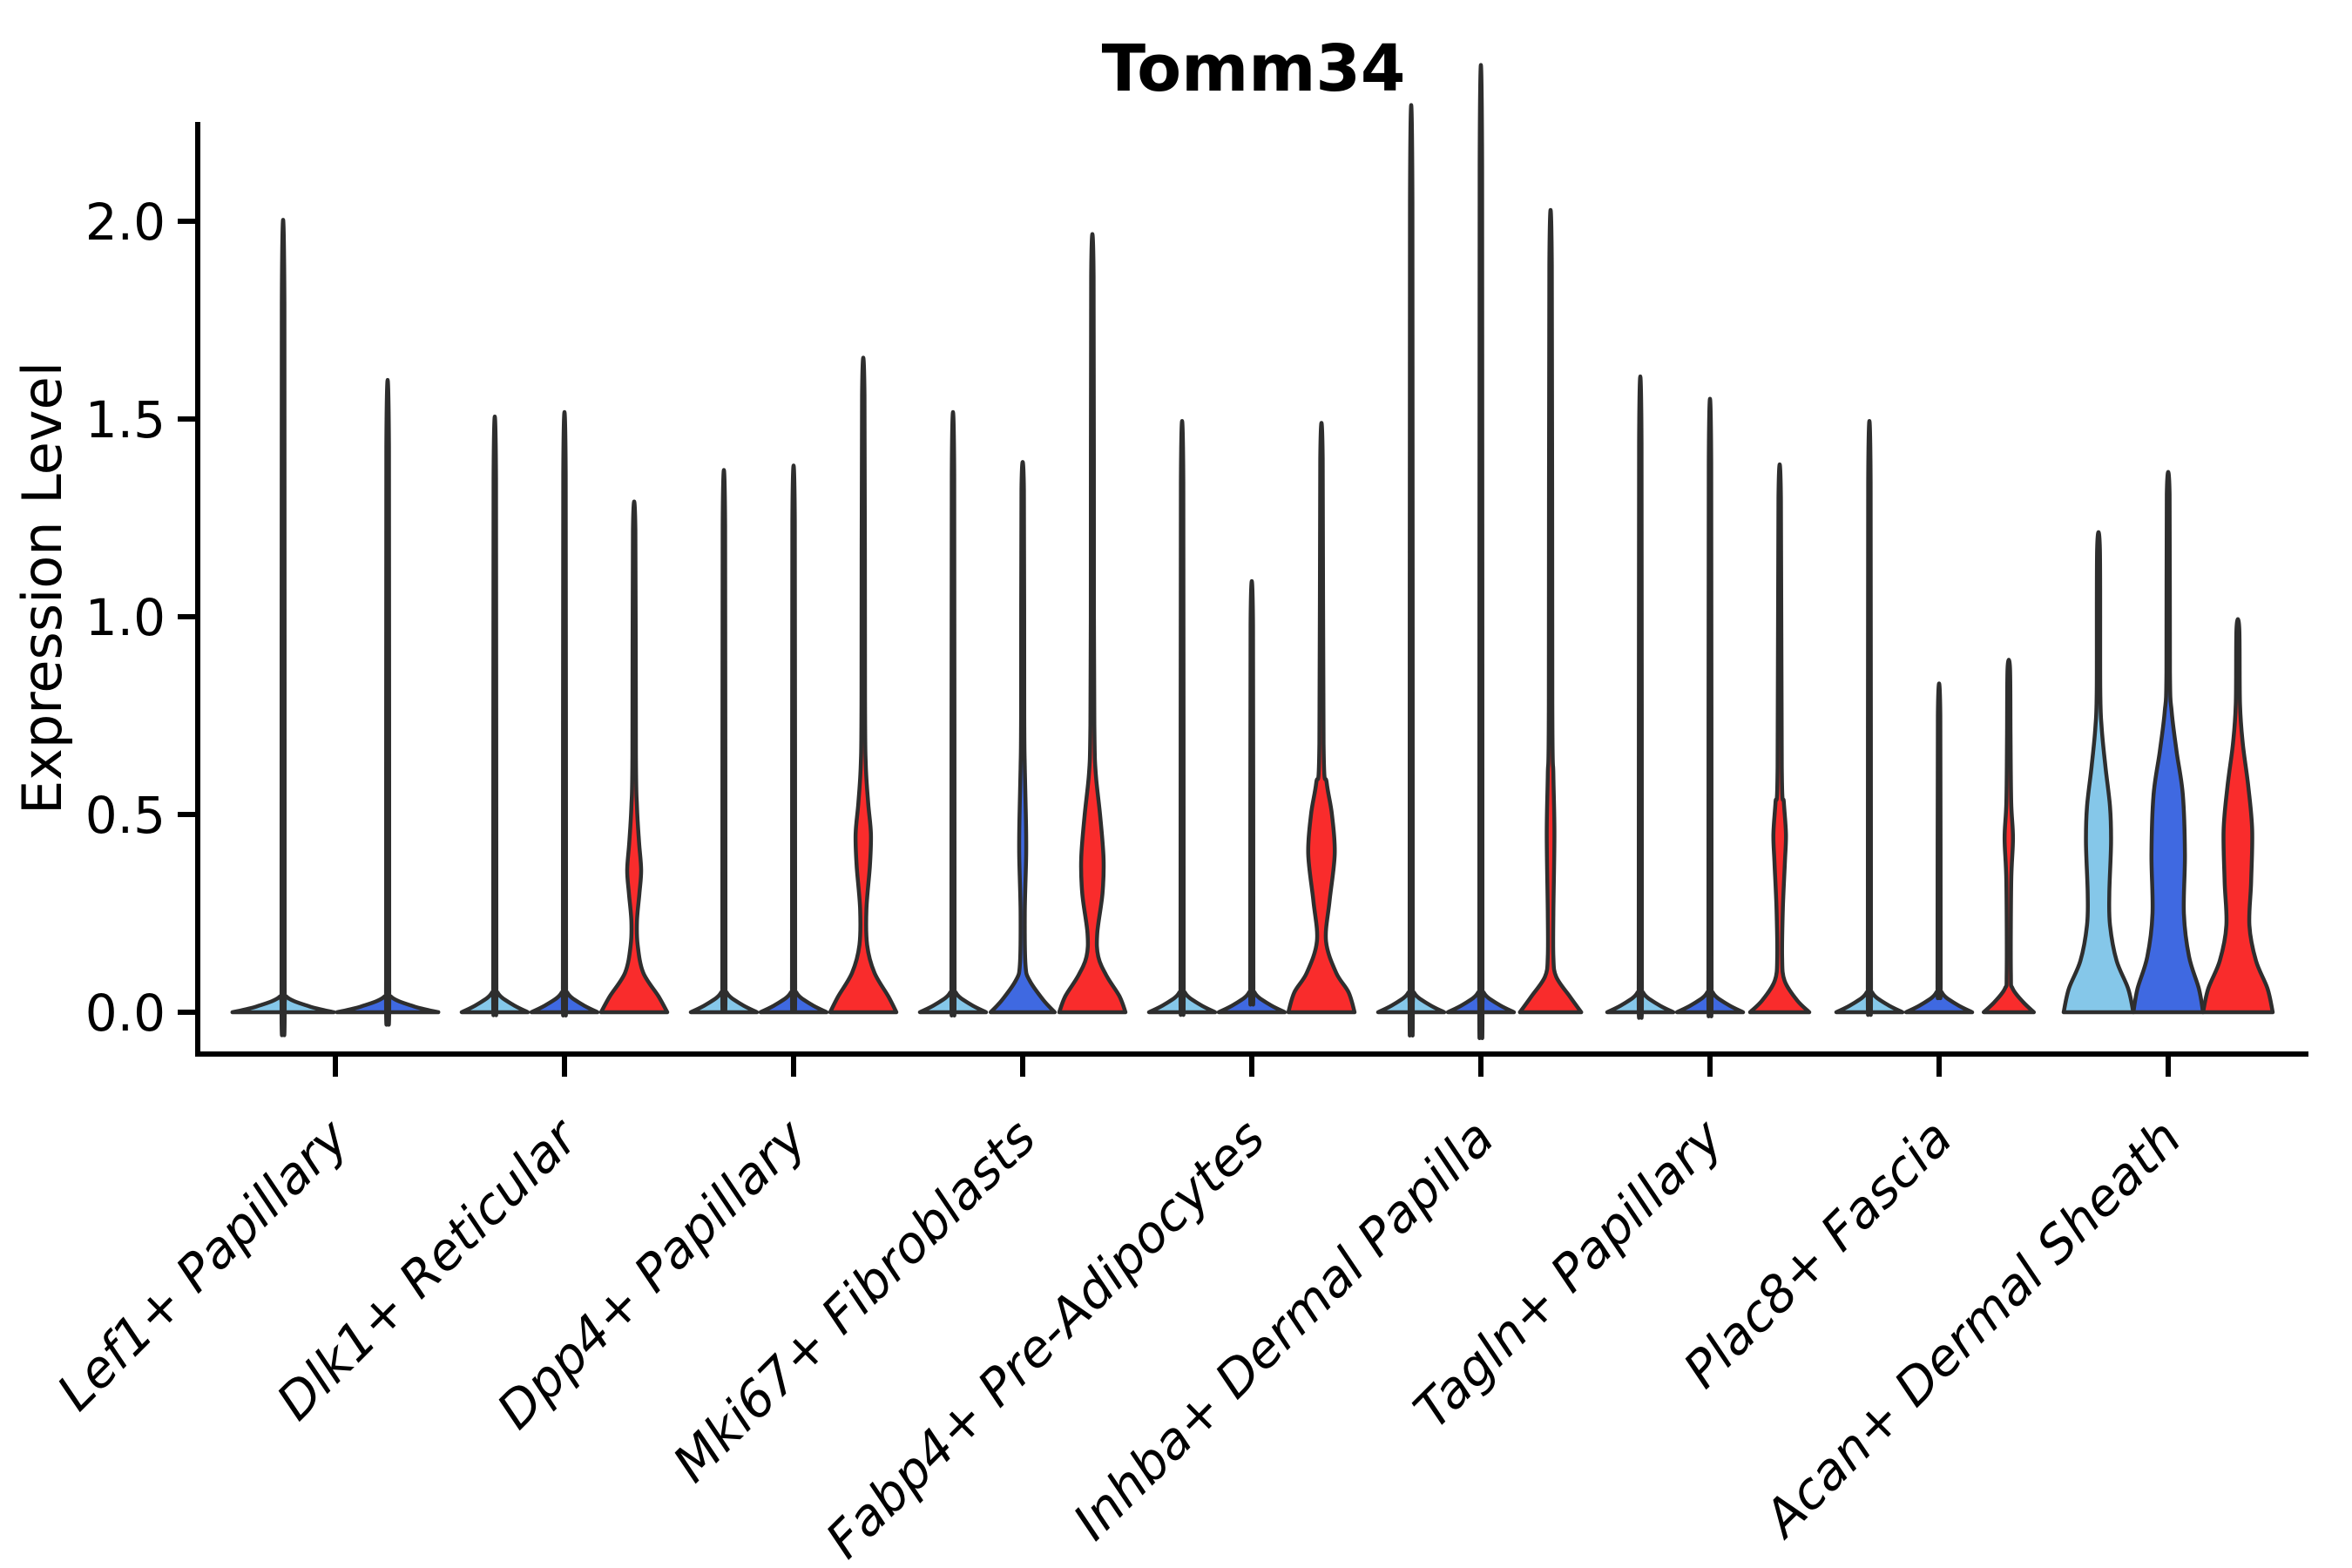 The image size is (2352, 1568). I want to click on violin-dlk1-reticular-red, so click(634, 757).